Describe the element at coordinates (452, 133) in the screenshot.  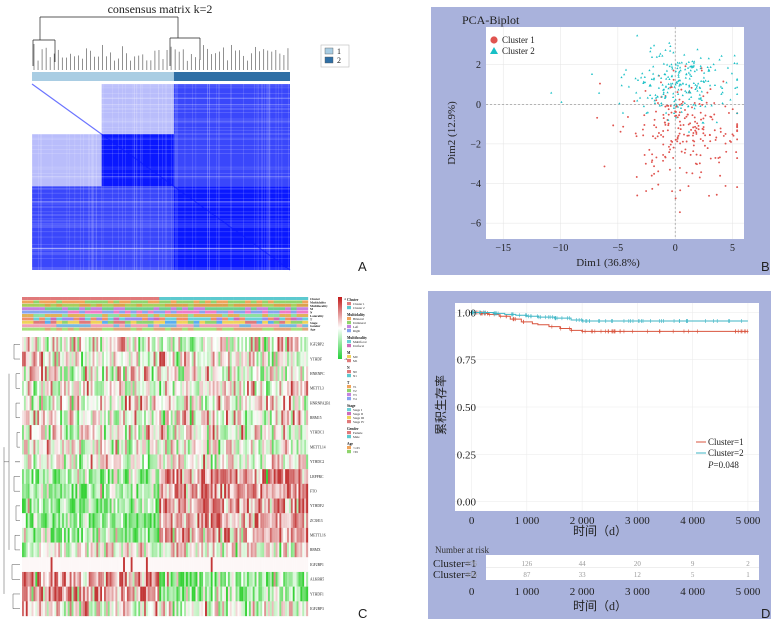
I see `pca-ylabel: Dim2 (12.9%)` at that location.